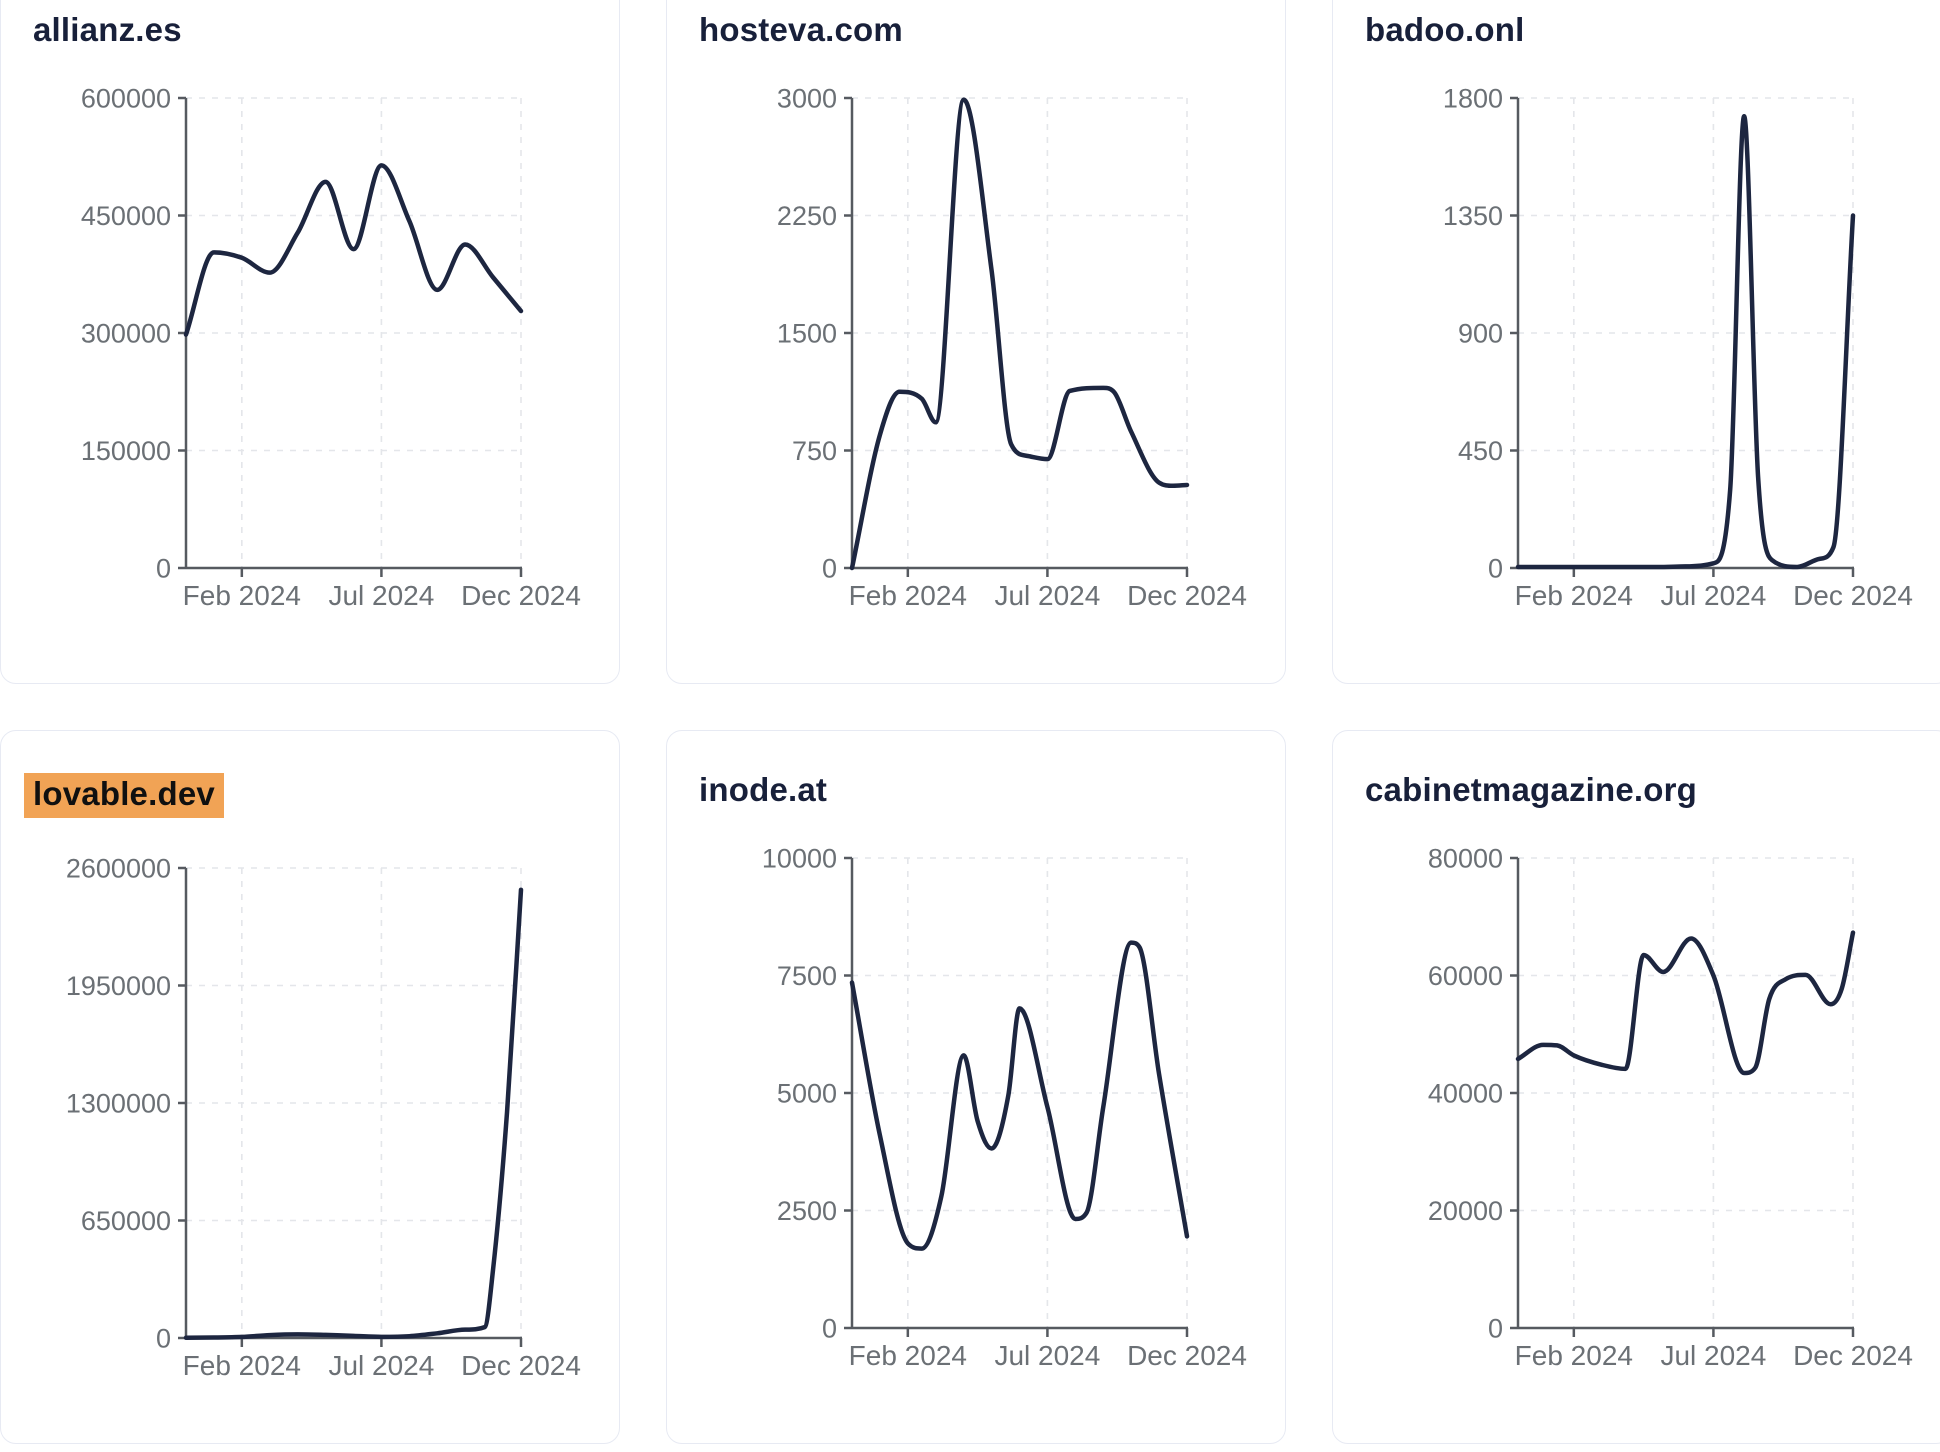 The image size is (1940, 1452). What do you see at coordinates (763, 789) in the screenshot?
I see `chart-title: inode.at` at bounding box center [763, 789].